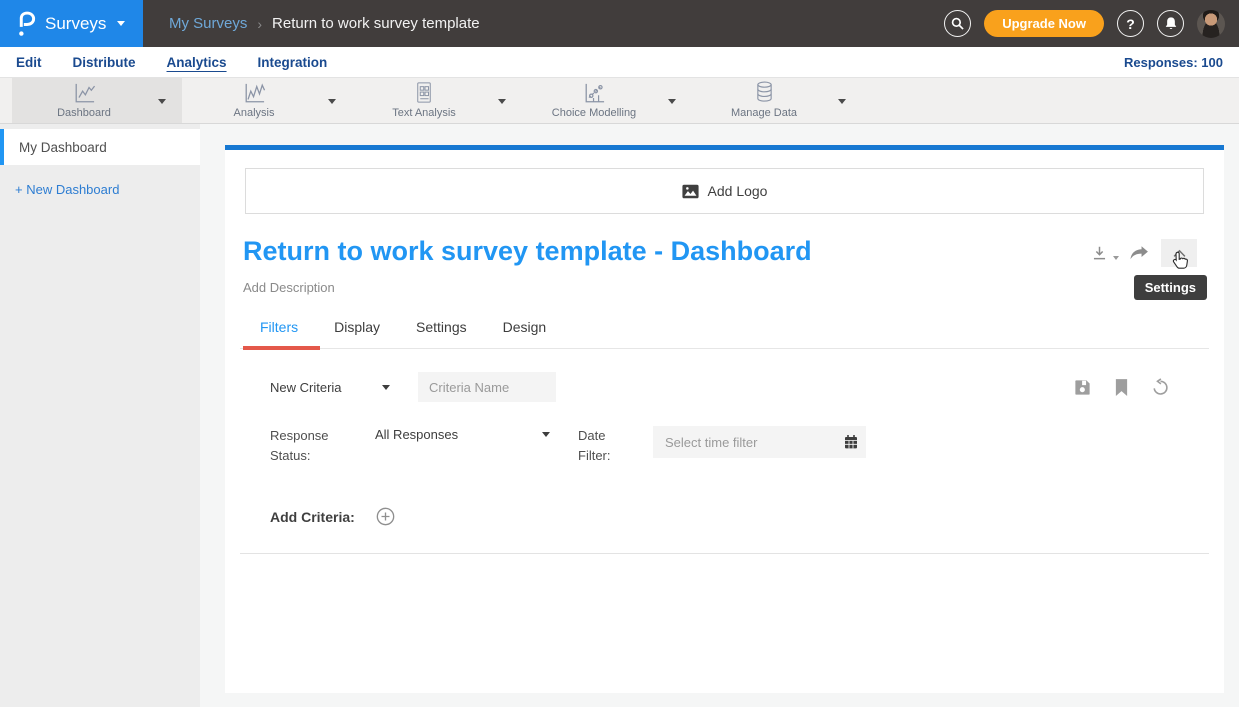 This screenshot has width=1239, height=707. Describe the element at coordinates (417, 435) in the screenshot. I see `response-status-value: All Responses` at that location.